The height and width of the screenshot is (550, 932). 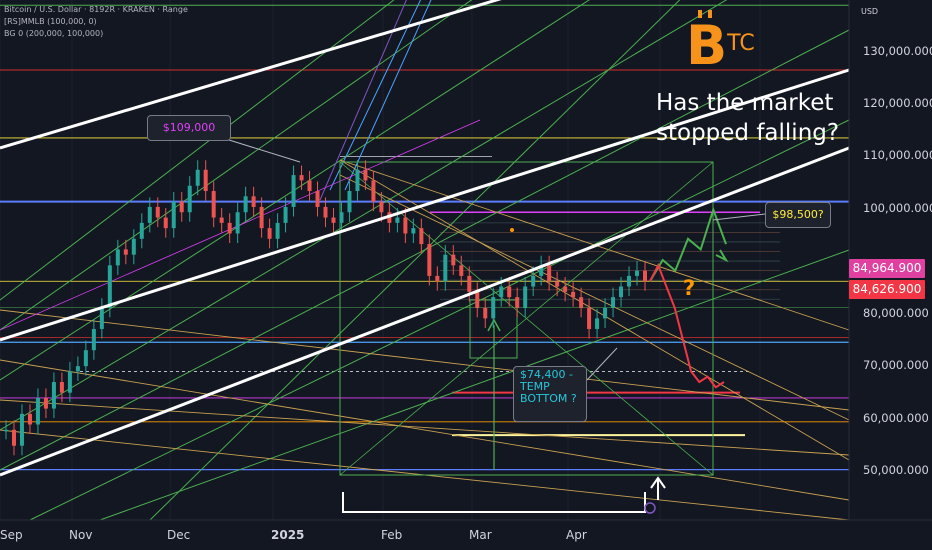 I want to click on price-tick-120k: 120,000.000, so click(x=897, y=103).